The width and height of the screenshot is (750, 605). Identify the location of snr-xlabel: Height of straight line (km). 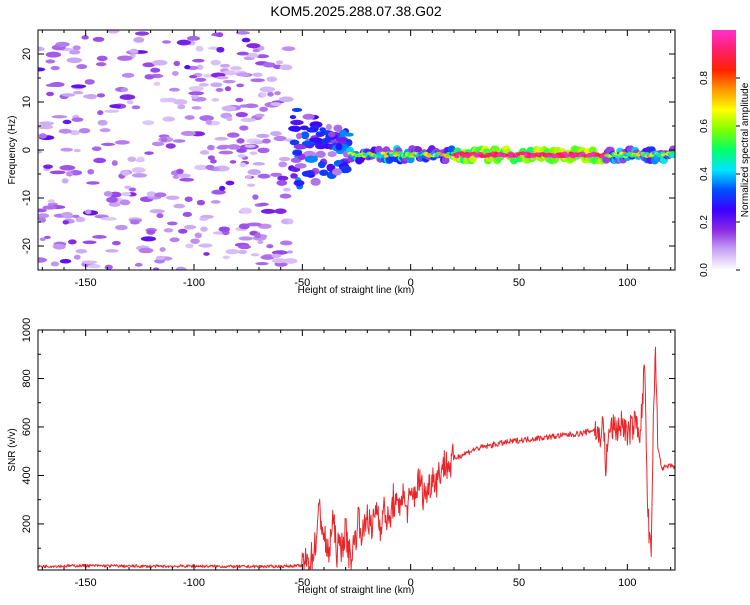
(356, 590).